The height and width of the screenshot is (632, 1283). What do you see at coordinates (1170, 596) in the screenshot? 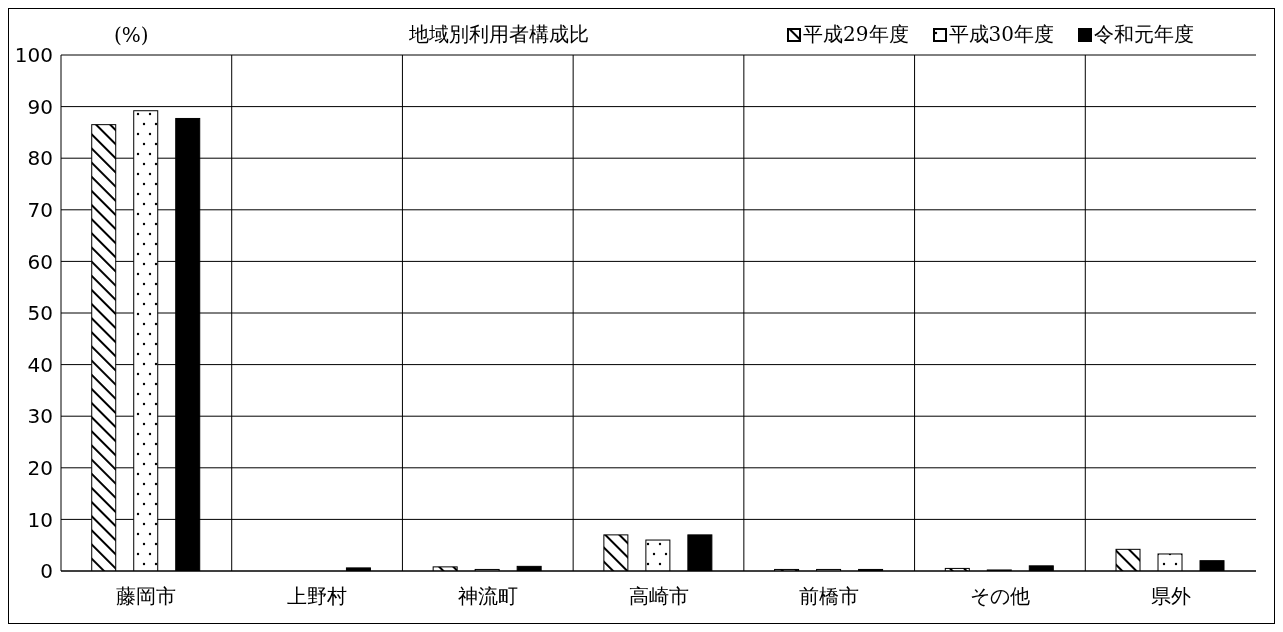
I see `x-tick-label: 県外` at bounding box center [1170, 596].